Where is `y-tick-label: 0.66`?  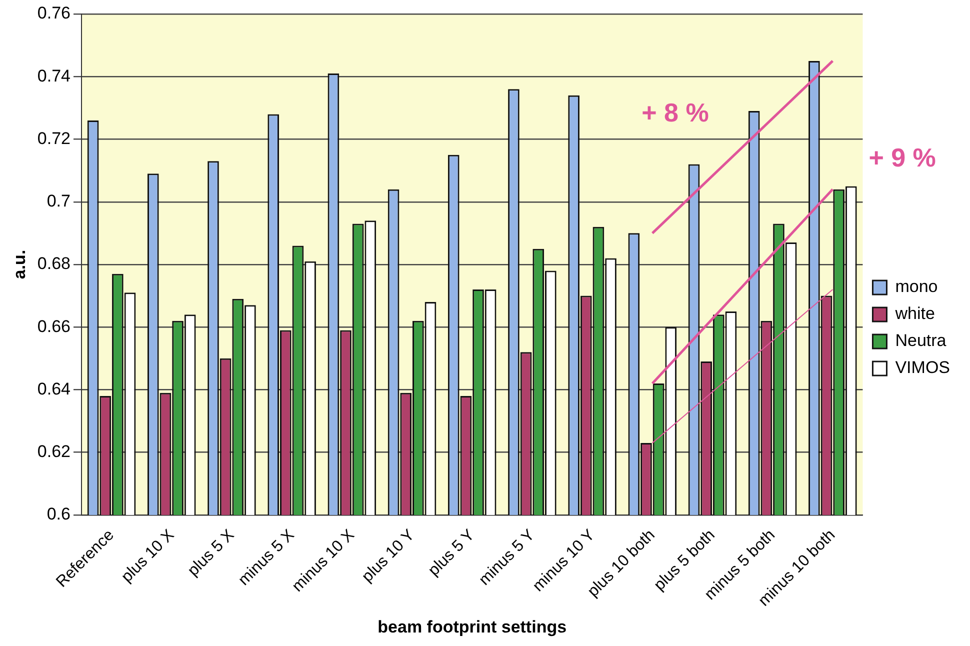 y-tick-label: 0.66 is located at coordinates (53, 326).